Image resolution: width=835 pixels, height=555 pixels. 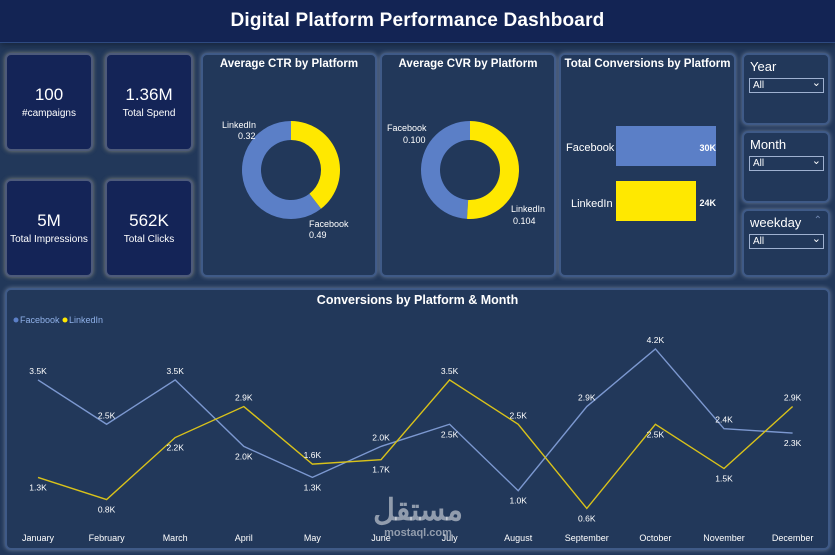 I want to click on chevron-up-icon: ⌃, so click(x=817, y=220).